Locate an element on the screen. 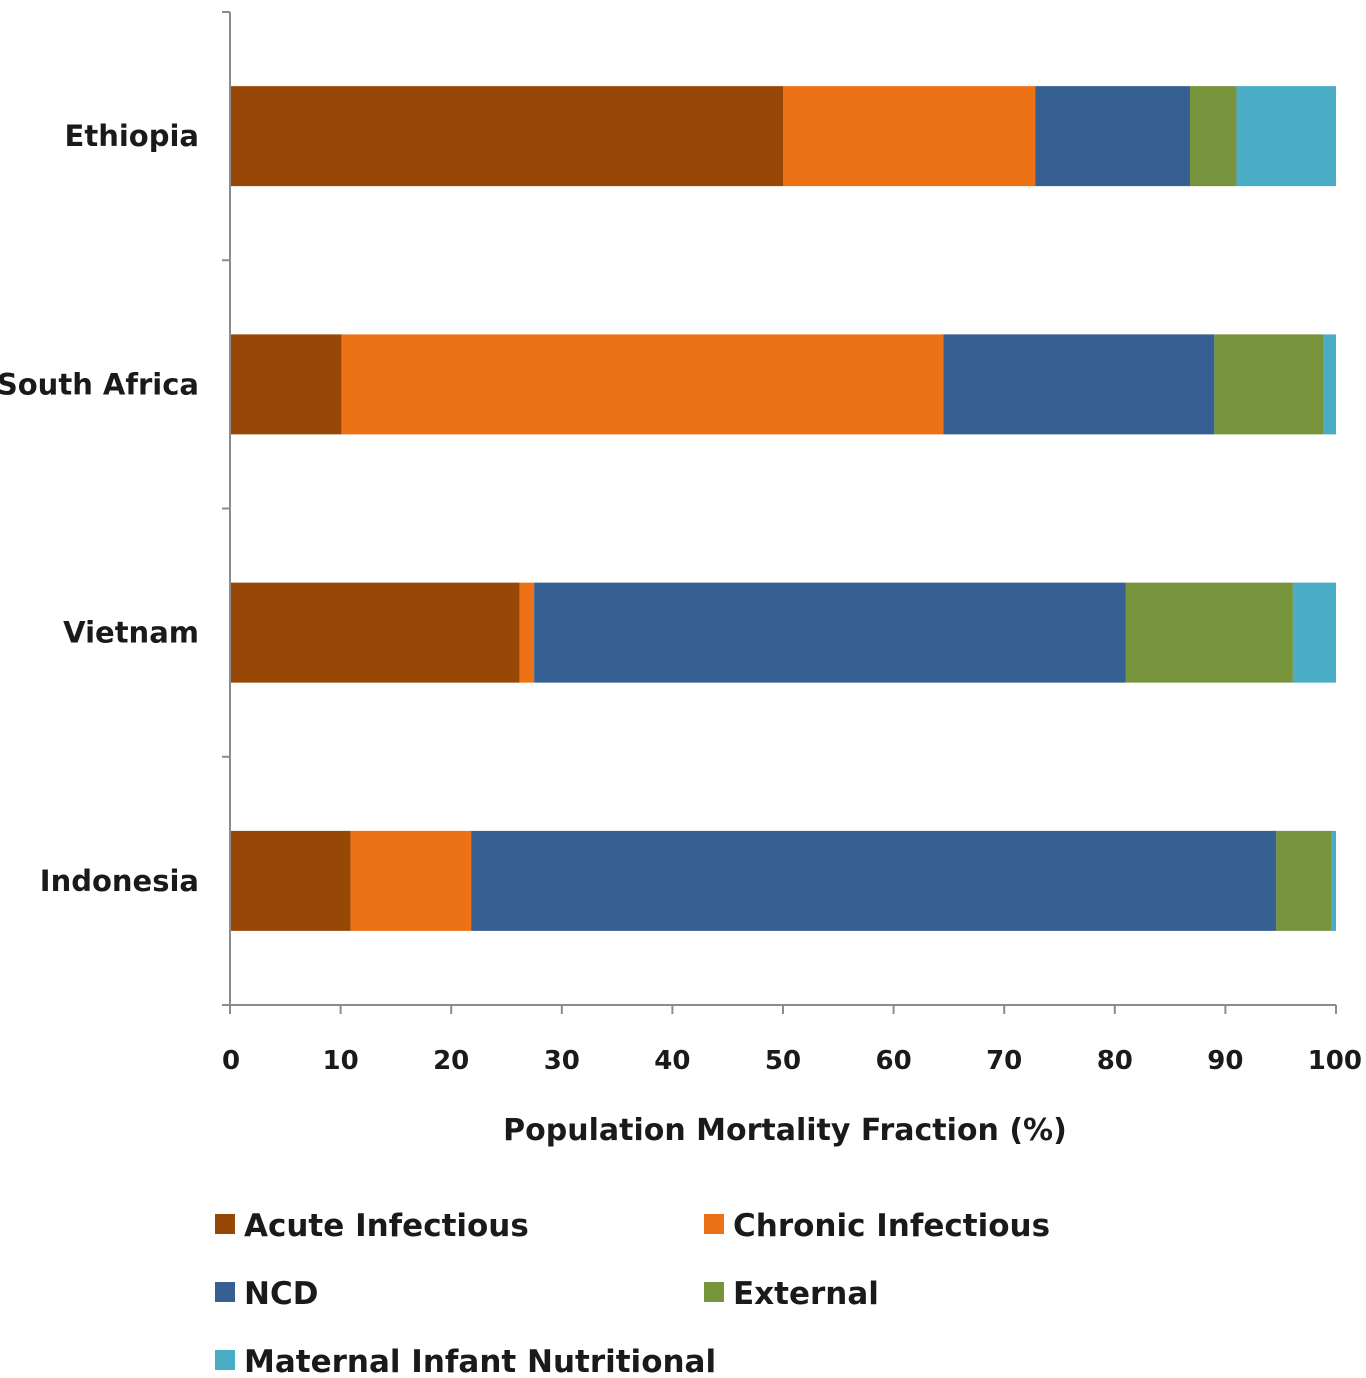 The height and width of the screenshot is (1378, 1366). legend-swatch-ncd is located at coordinates (225, 1292).